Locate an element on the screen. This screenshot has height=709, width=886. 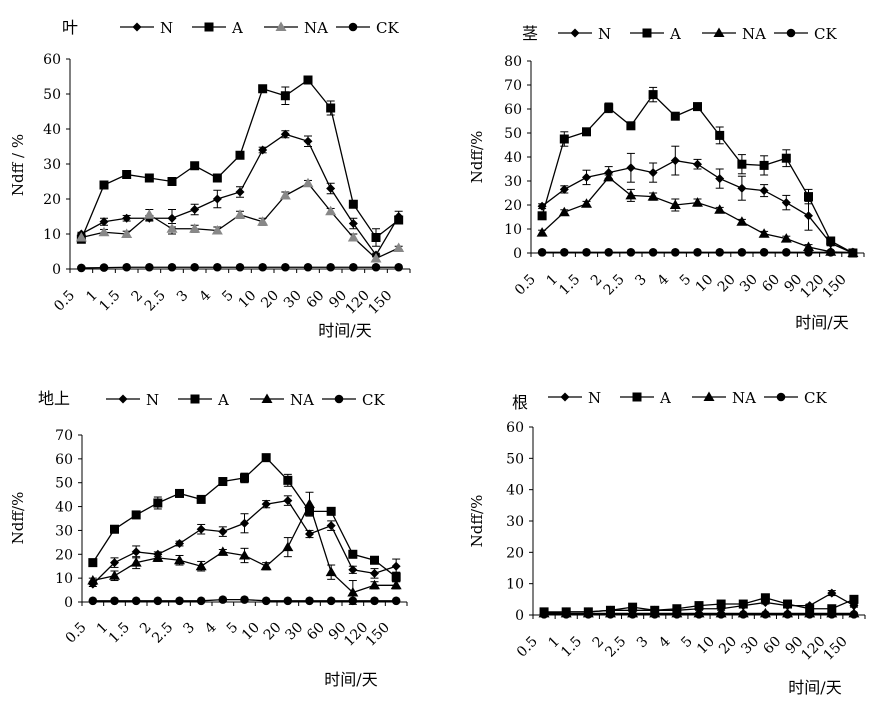
legend-label: NA is located at coordinates (316, 28).